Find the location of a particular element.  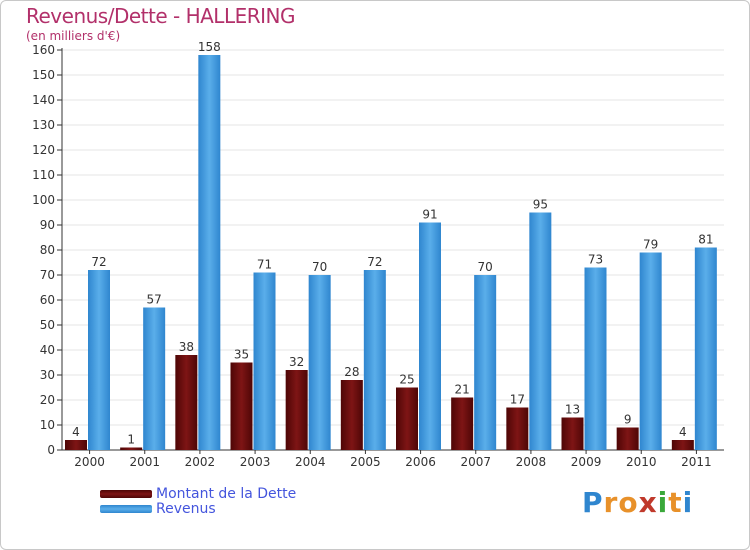

x-tick-label: 2005 is located at coordinates (365, 462).